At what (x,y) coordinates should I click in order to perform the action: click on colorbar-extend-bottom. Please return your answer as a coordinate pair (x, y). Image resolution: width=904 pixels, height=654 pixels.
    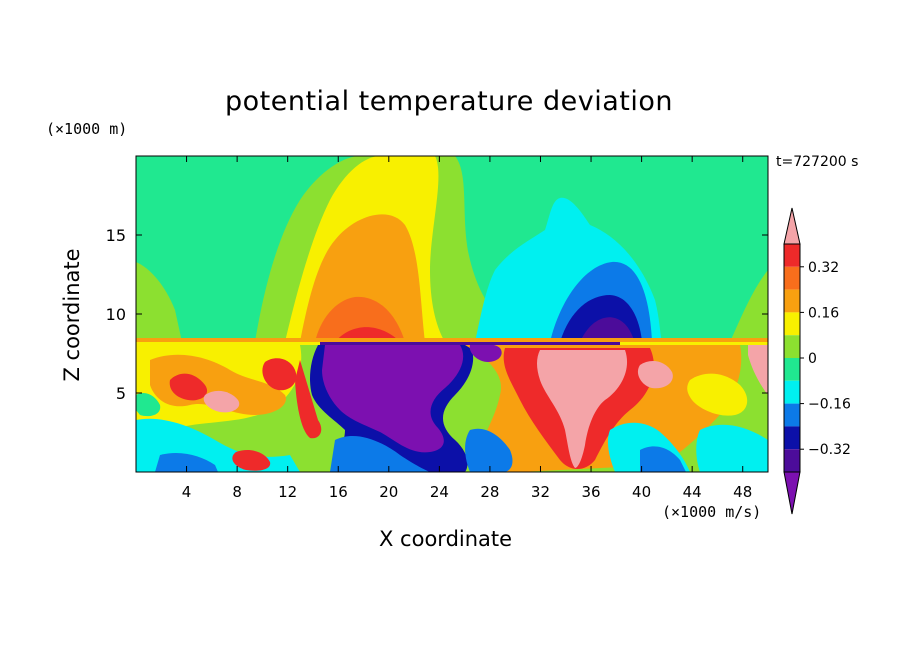
    Looking at the image, I should click on (792, 493).